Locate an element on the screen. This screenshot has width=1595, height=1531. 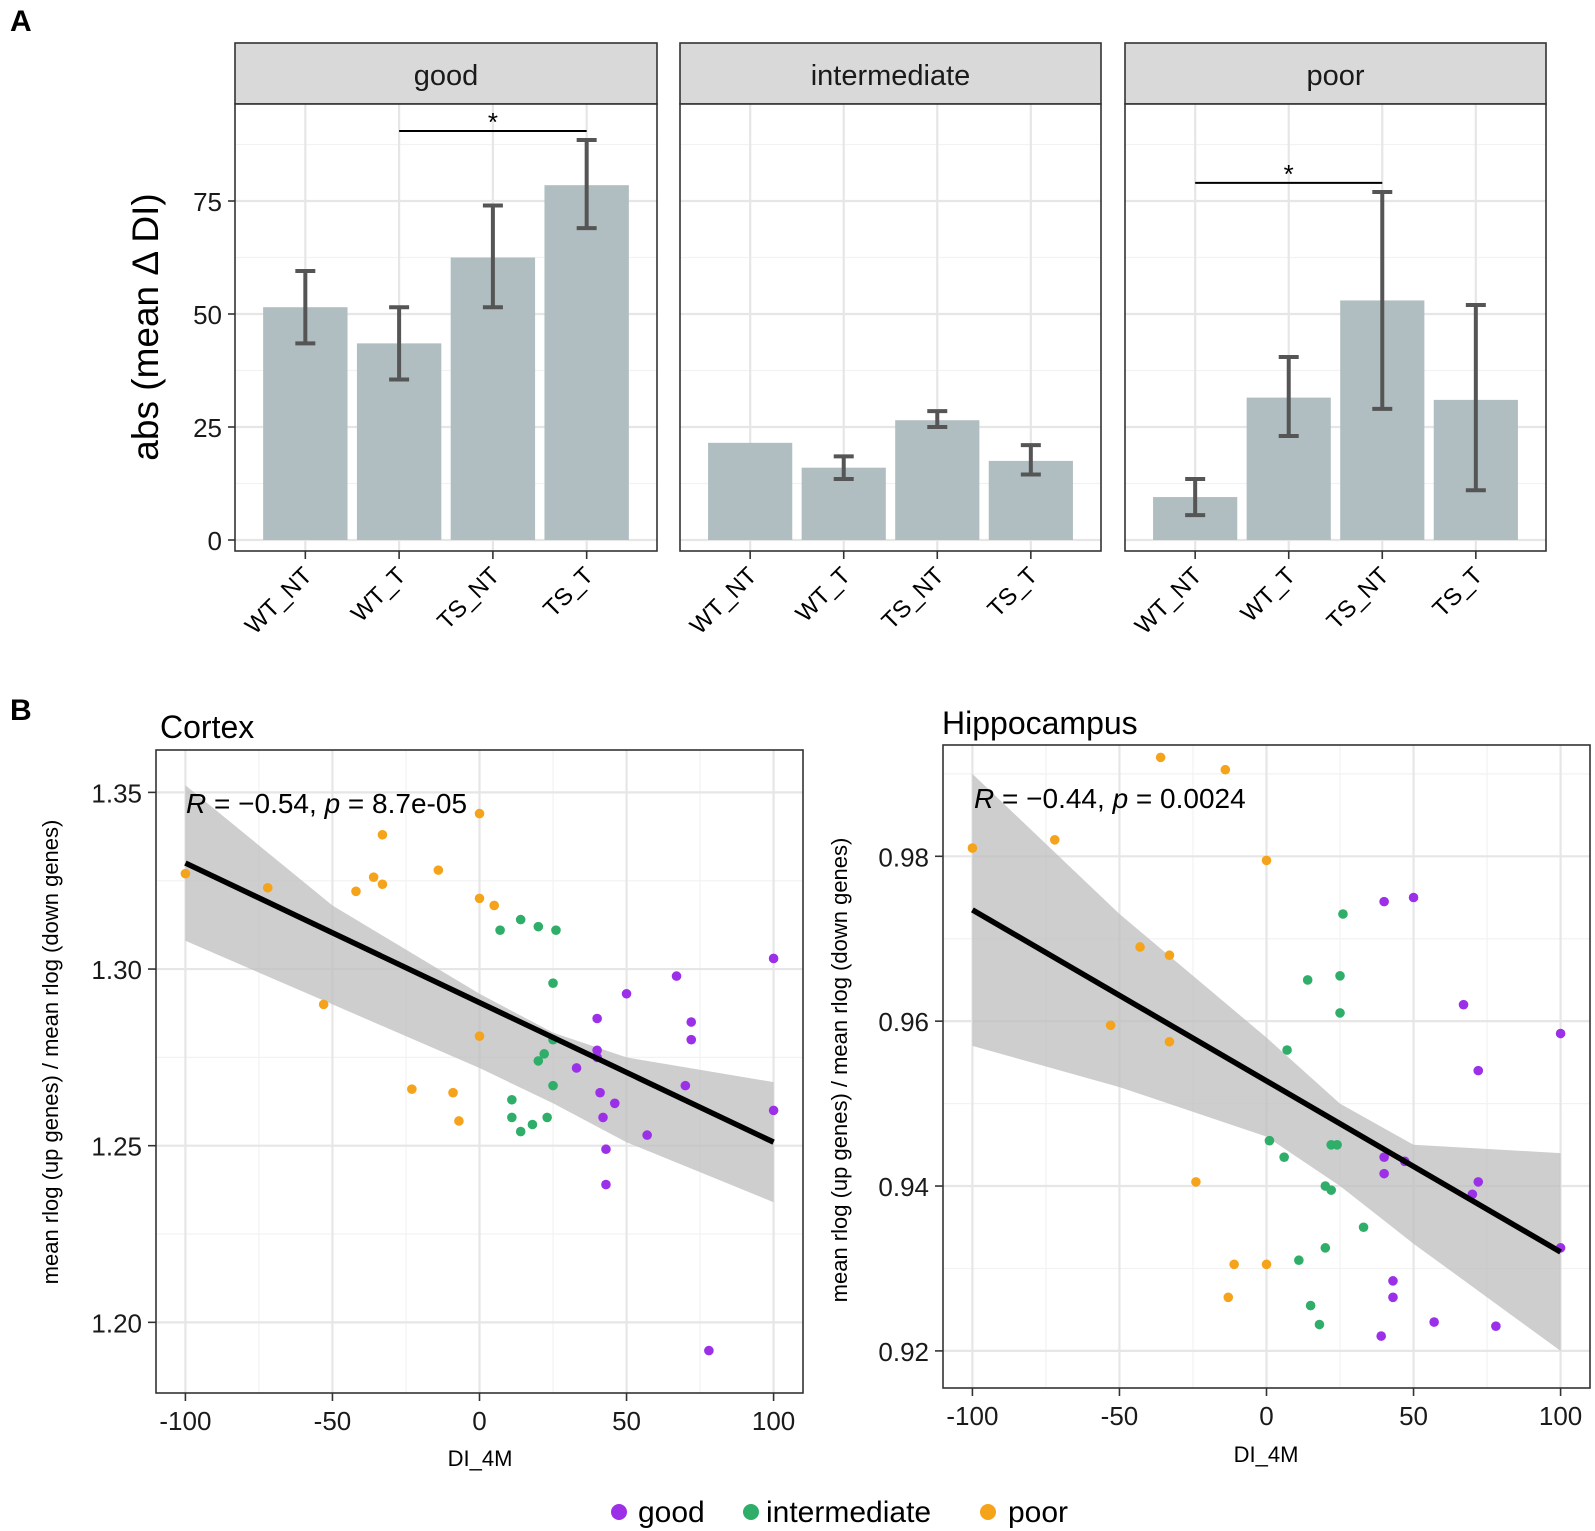
hippocampus-x-label: DI_4M is located at coordinates (1266, 1454).